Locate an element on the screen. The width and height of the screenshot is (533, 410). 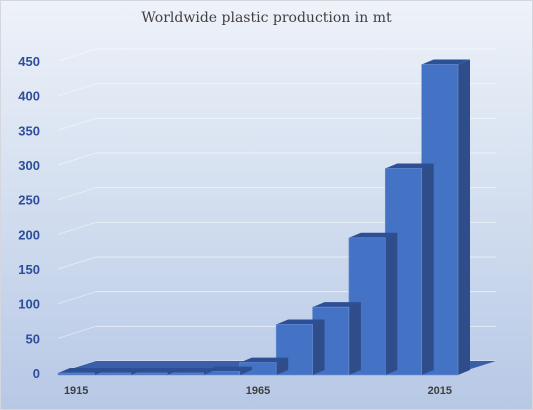
chart-title: Worldwide plastic production in mt is located at coordinates (266, 18).